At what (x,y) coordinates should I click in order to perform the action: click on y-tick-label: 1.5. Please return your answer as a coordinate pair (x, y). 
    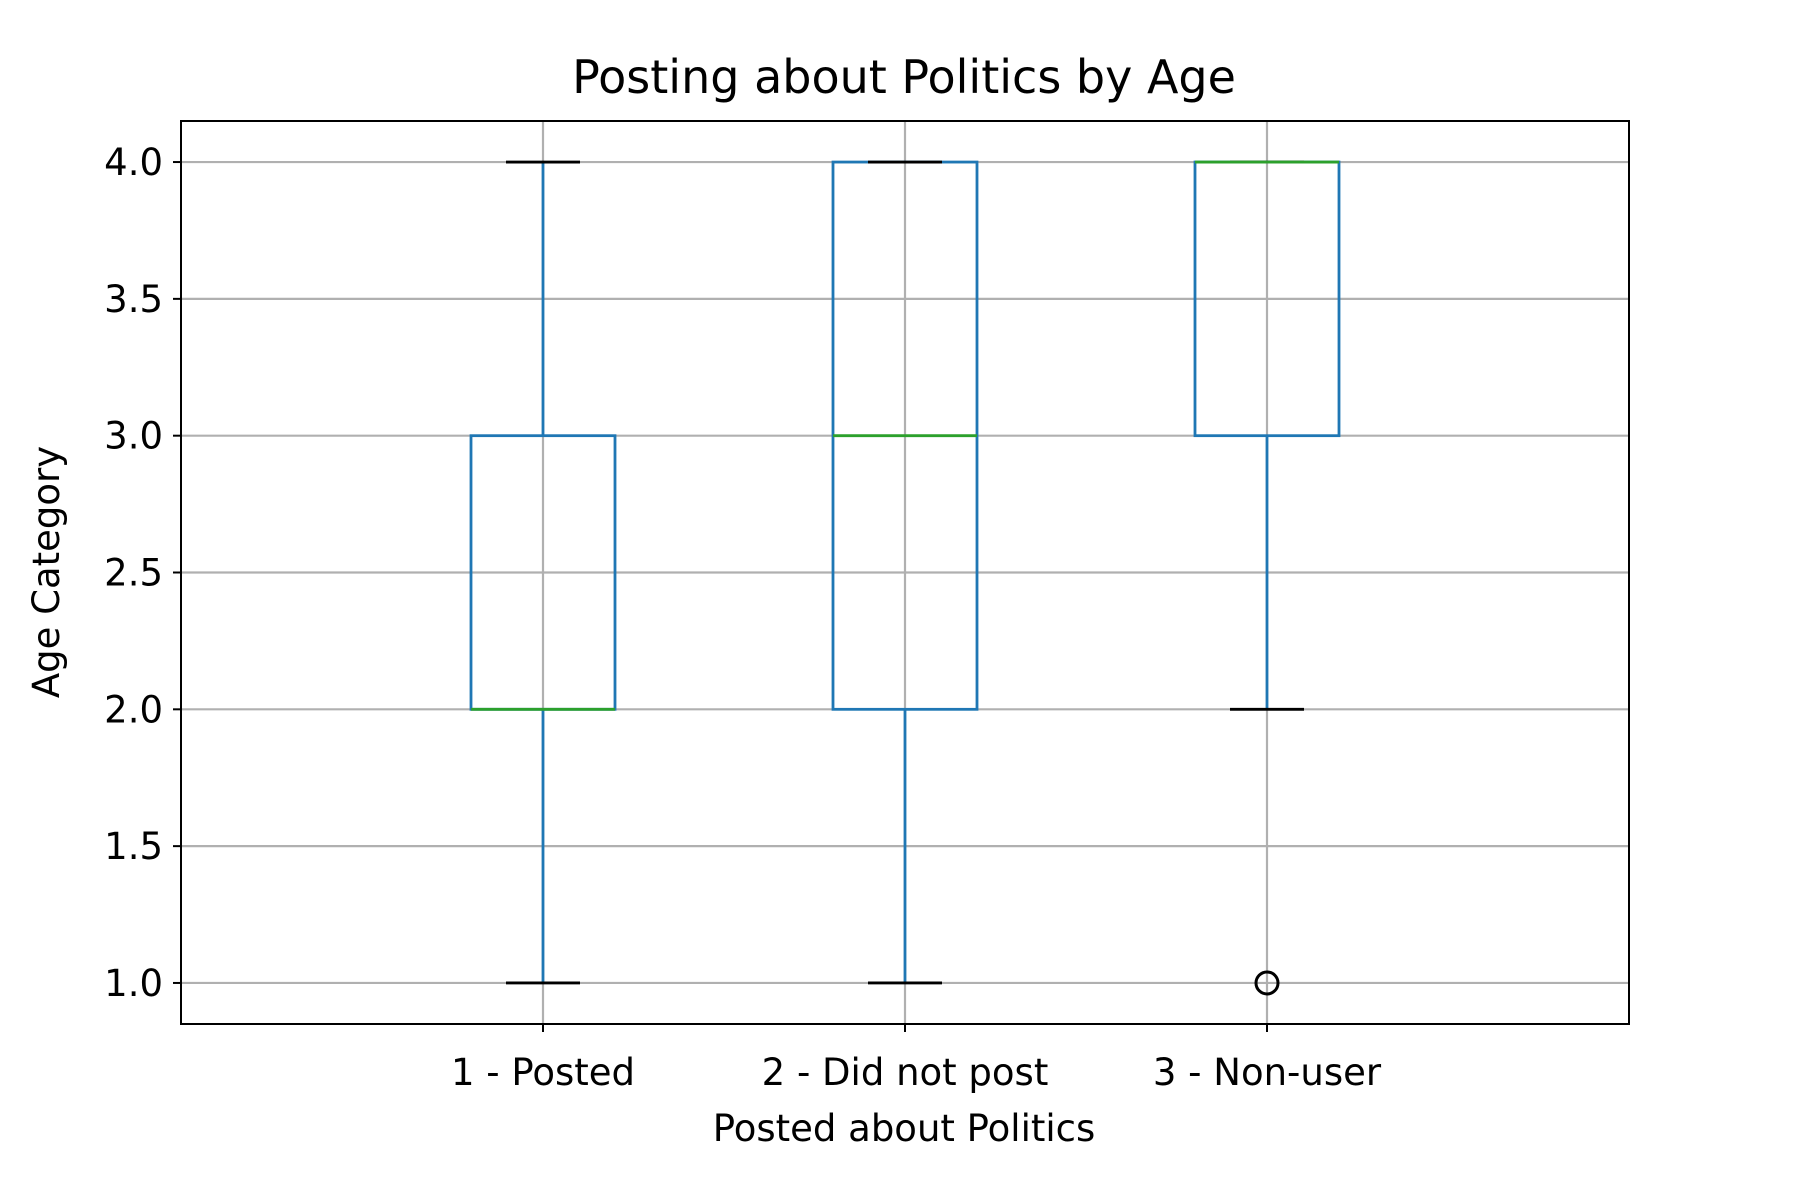
    Looking at the image, I should click on (133, 846).